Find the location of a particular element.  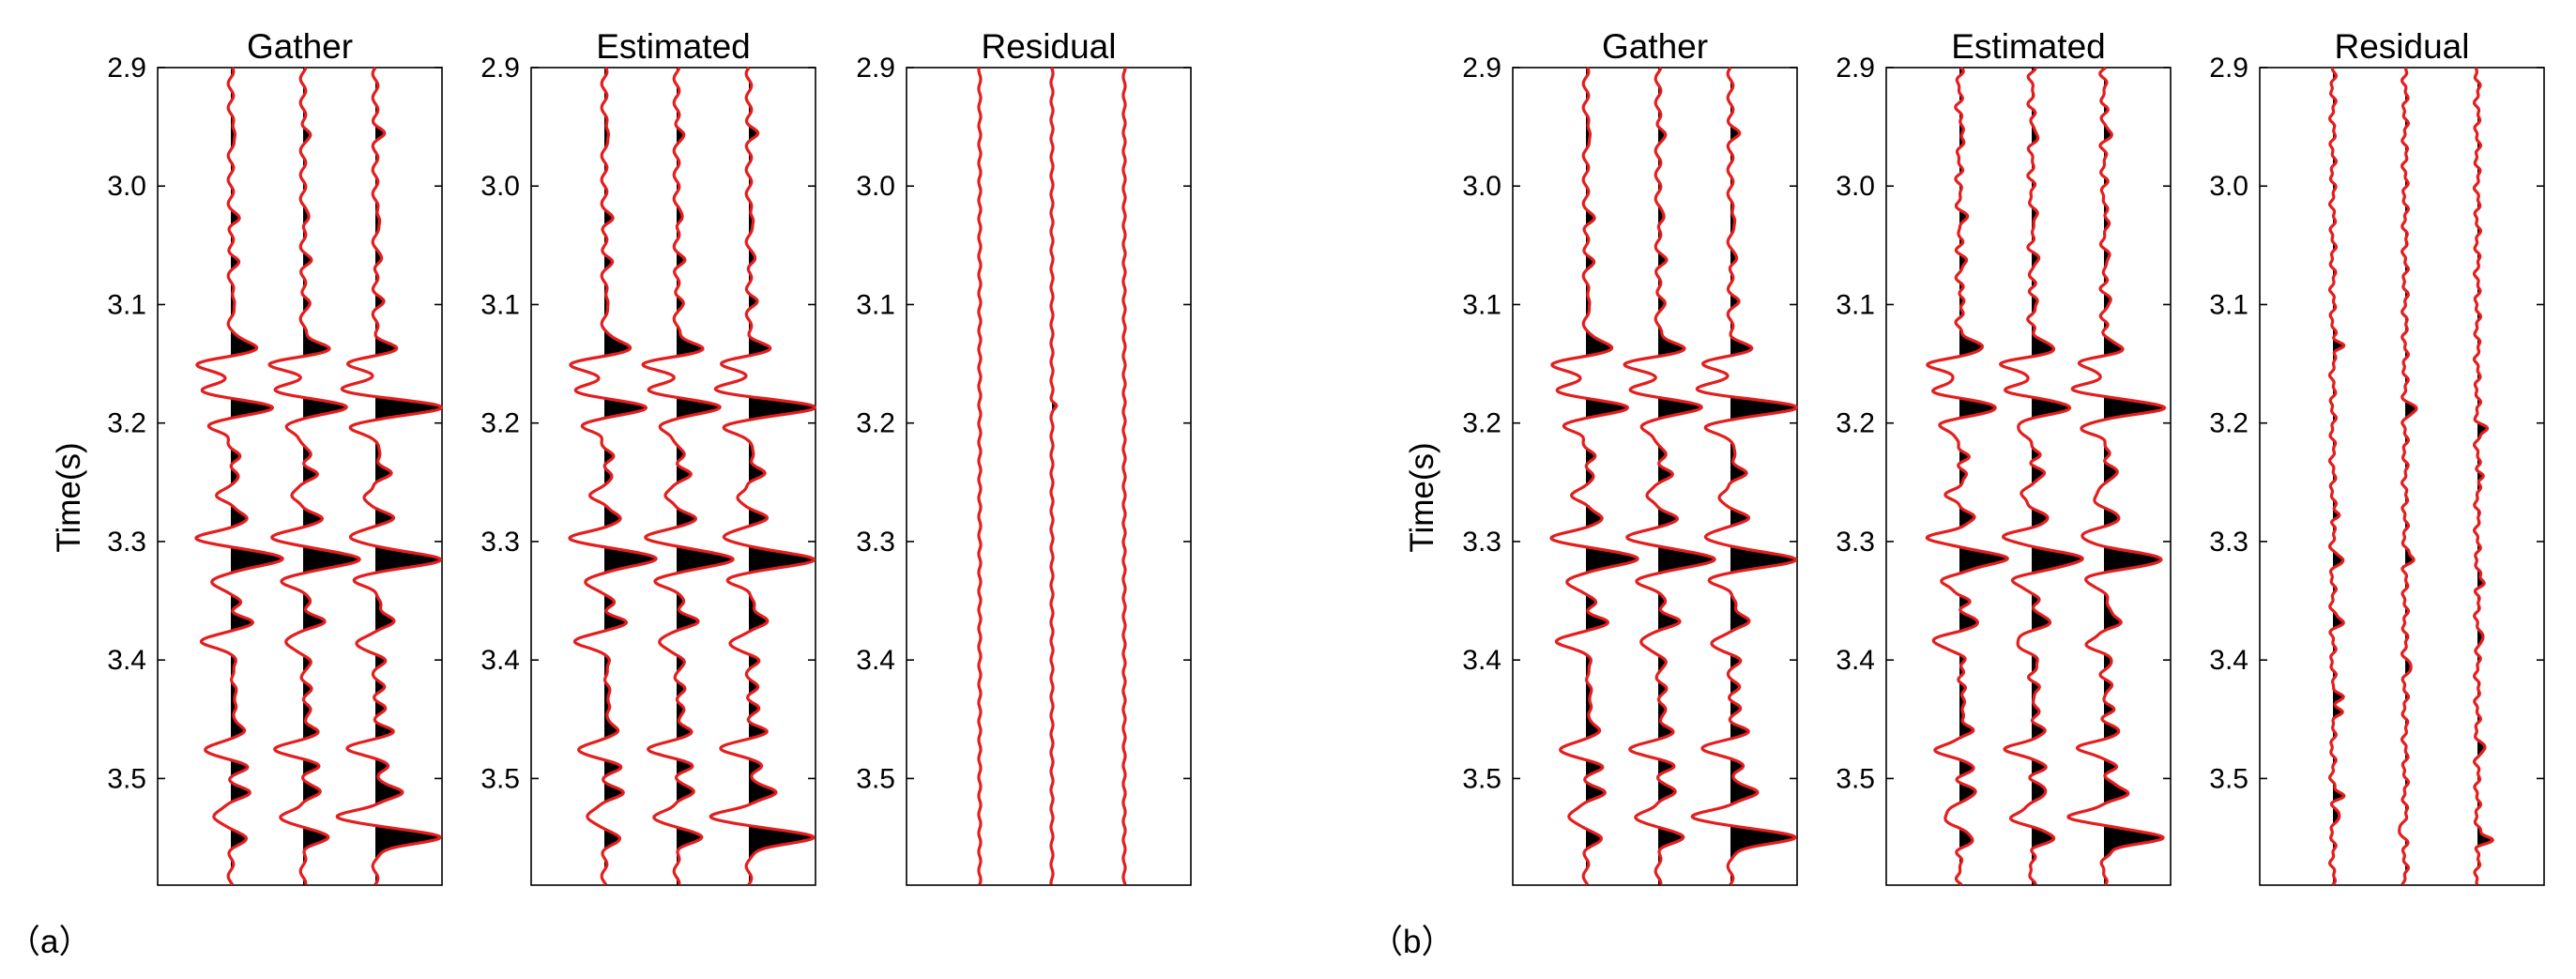

subplot-a-estimated: Estimated 2.9 3.0 3.1 3.2 3.3 3.4 3.5 is located at coordinates (648, 457).